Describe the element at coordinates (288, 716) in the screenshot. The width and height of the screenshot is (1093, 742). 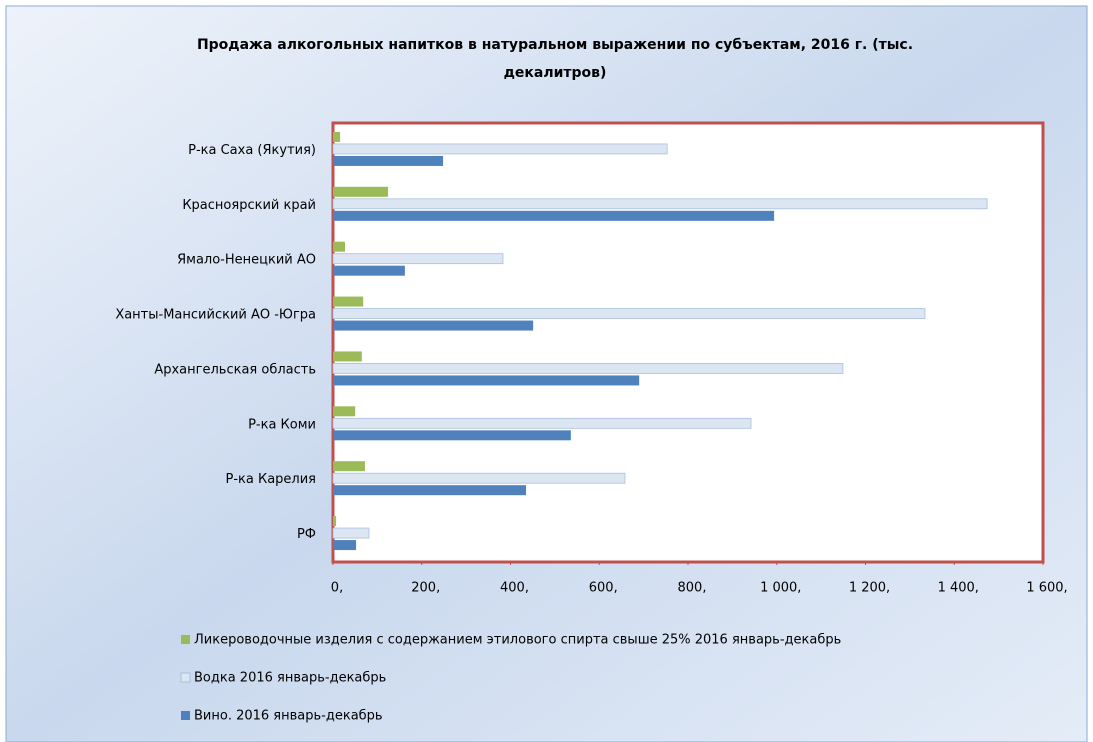
I see `legend-label: Вино. 2016 январь-декабрь` at that location.